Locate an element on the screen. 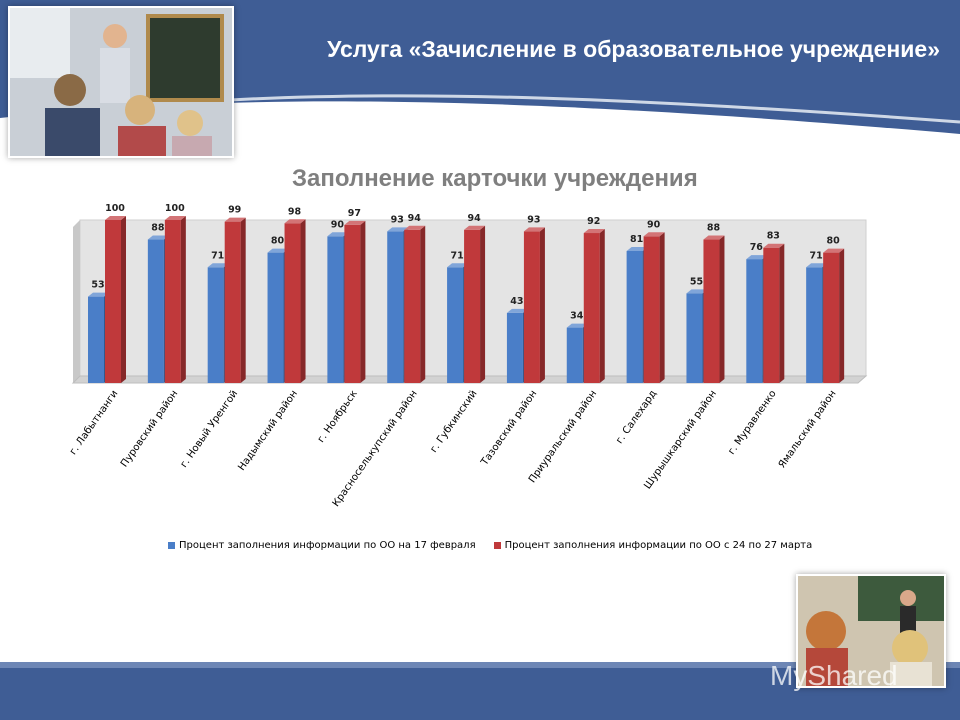 The width and height of the screenshot is (960, 720). data-label-s2-4: 98 is located at coordinates (295, 211).